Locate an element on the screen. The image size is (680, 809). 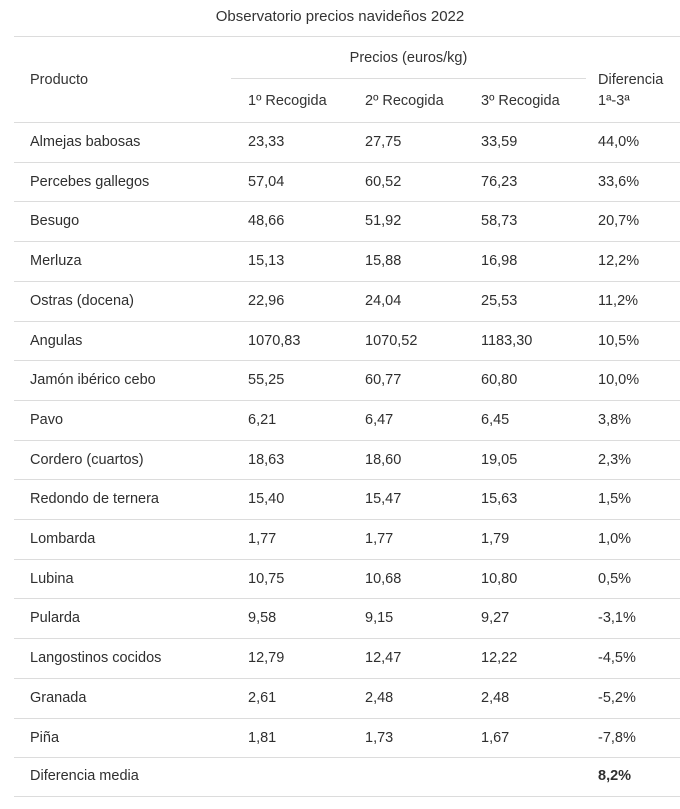
cell-producto: Percebes gallegos is located at coordinates (90, 181).